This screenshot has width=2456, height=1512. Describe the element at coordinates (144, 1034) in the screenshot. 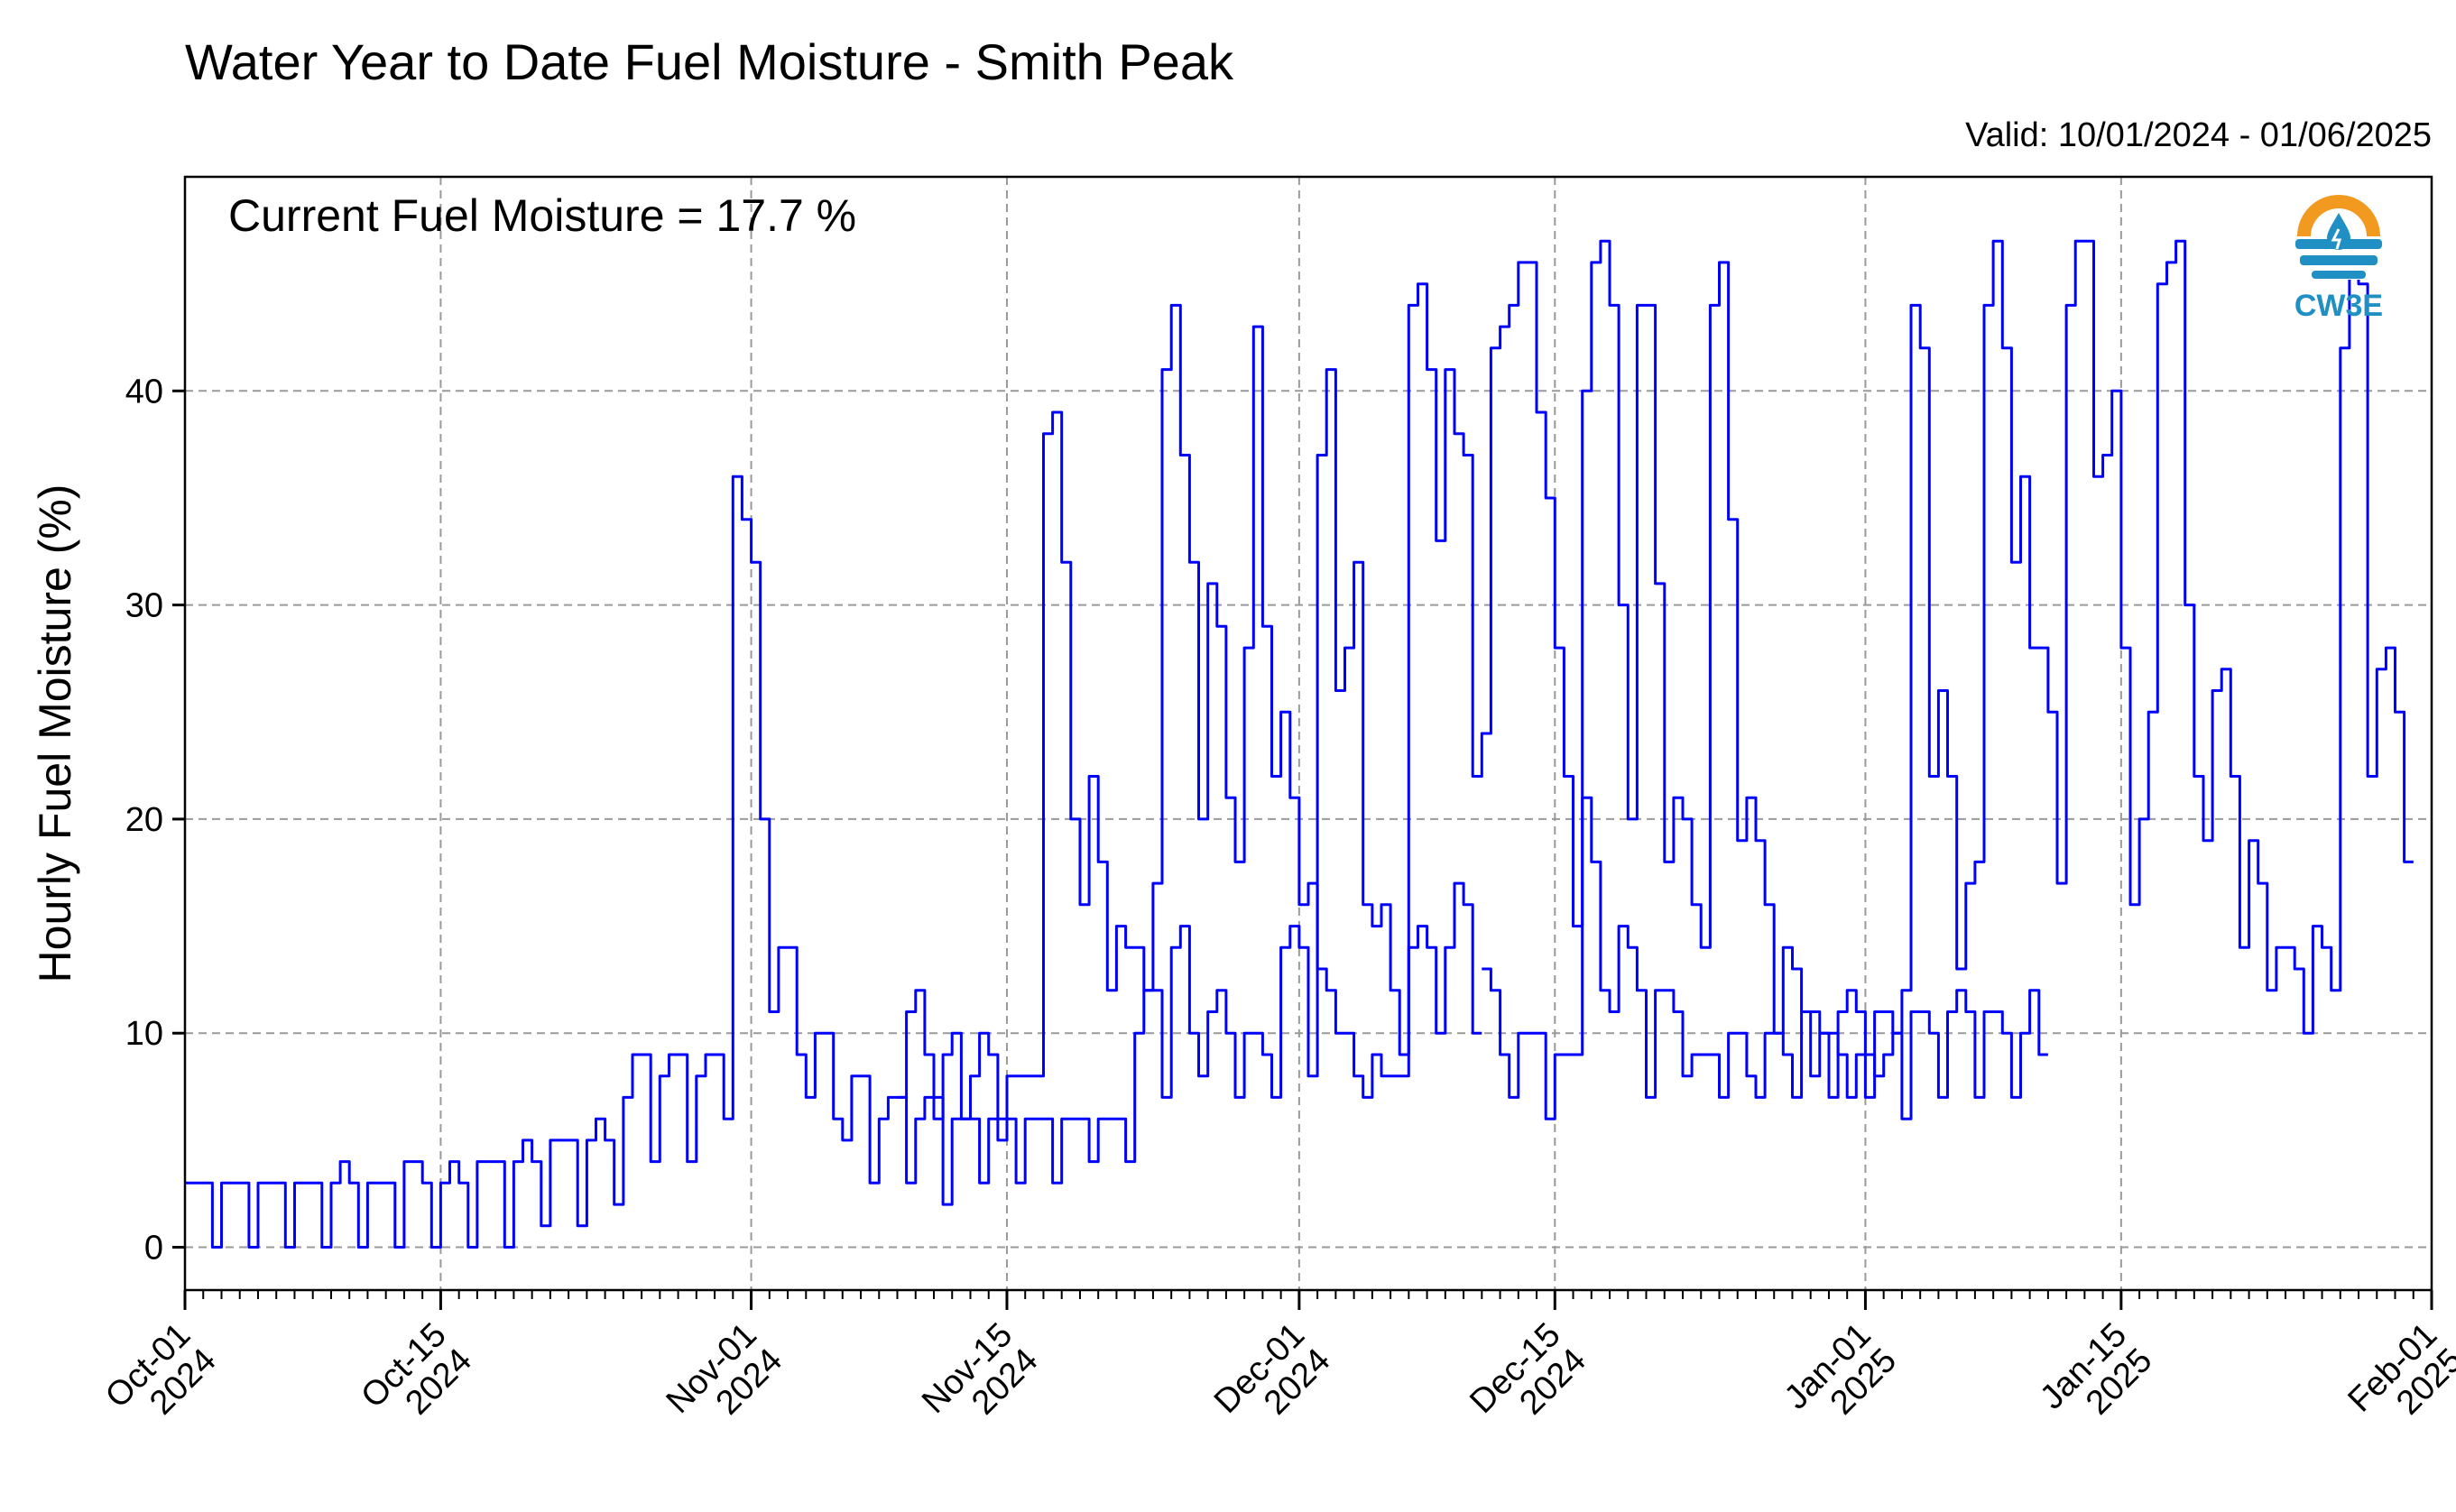

I see `y-tick-label: 10` at that location.